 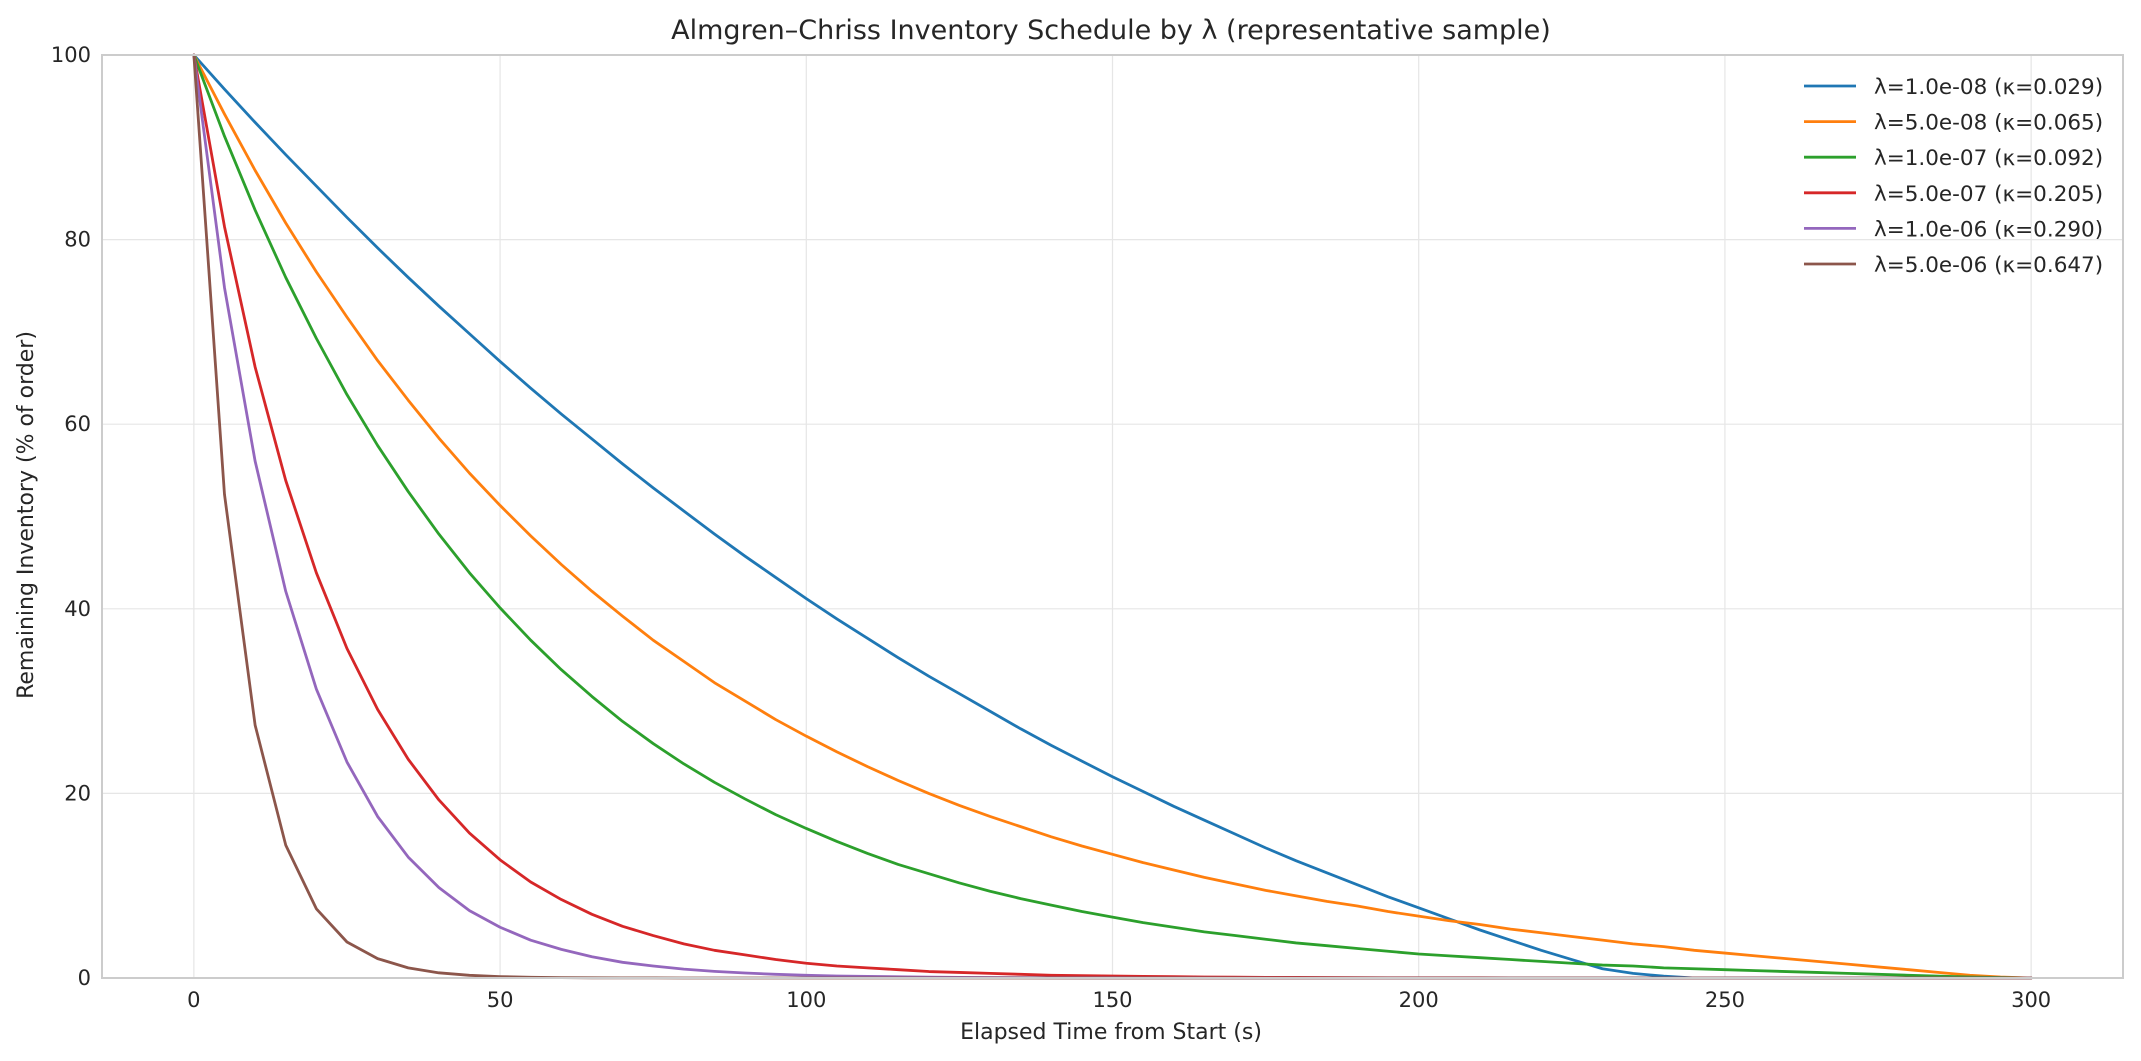 What do you see at coordinates (806, 1000) in the screenshot?
I see `x-tick-label: 100` at bounding box center [806, 1000].